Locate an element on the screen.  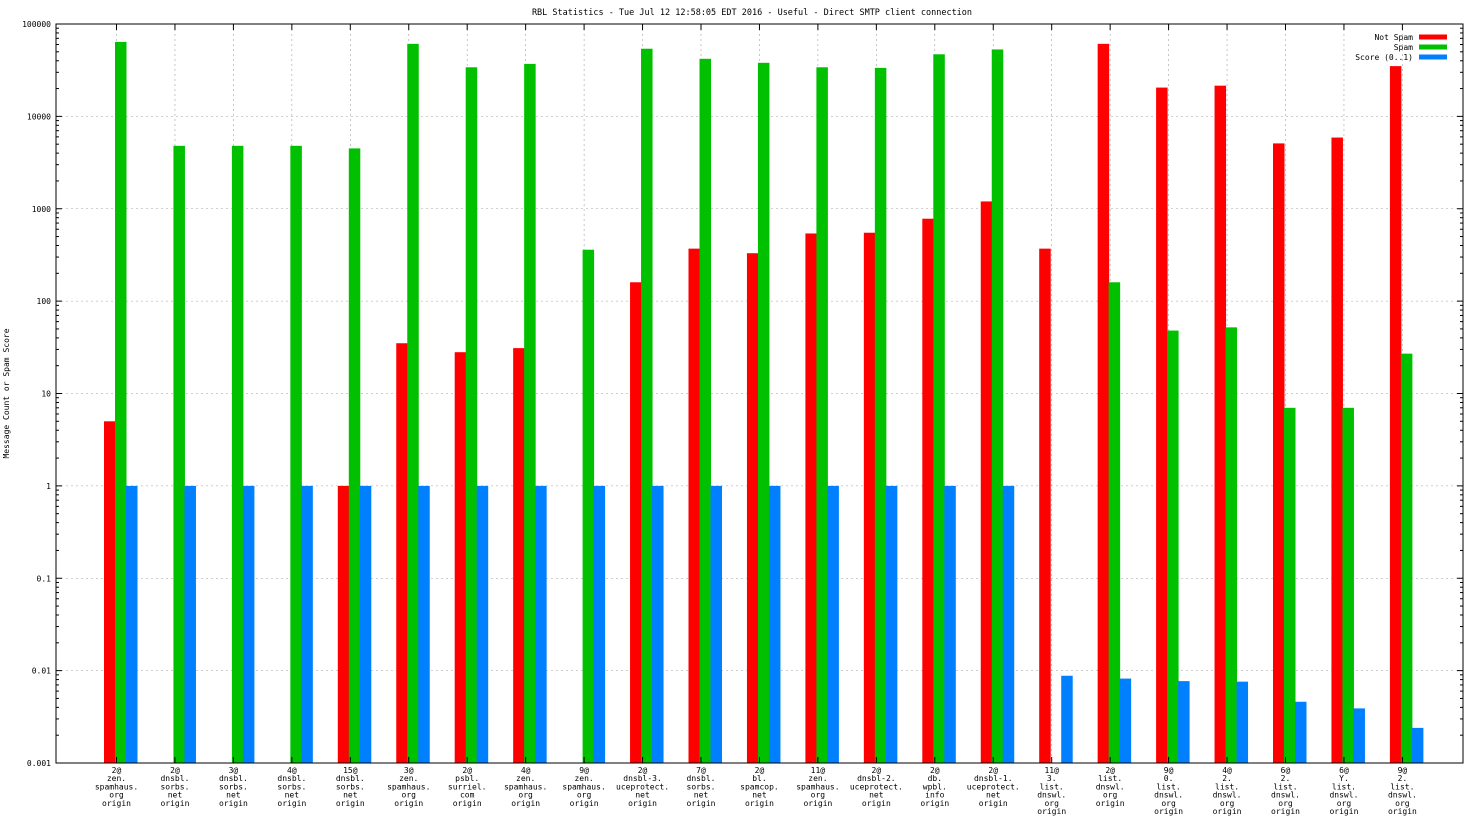
y-tick-label: 0.01 is located at coordinates (41, 671).